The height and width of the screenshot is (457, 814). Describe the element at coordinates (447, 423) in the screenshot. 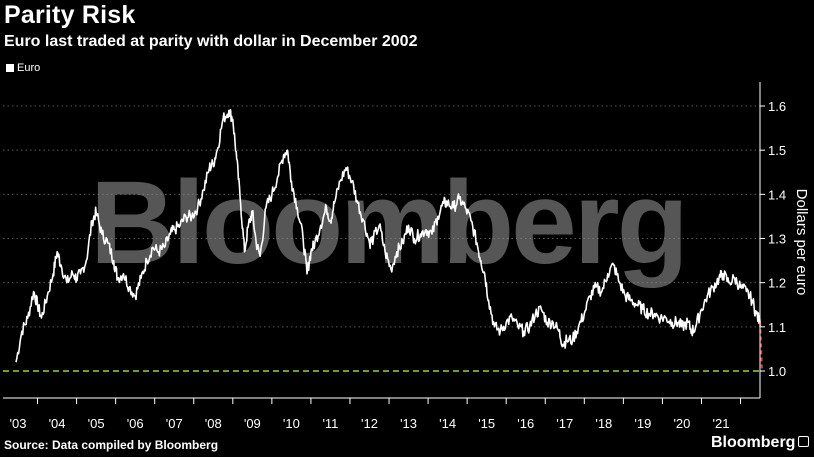

I see `x-tick-label: '14` at that location.